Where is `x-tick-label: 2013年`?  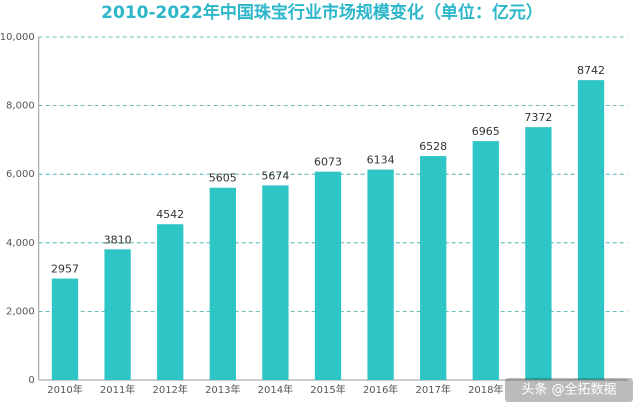 x-tick-label: 2013年 is located at coordinates (222, 389).